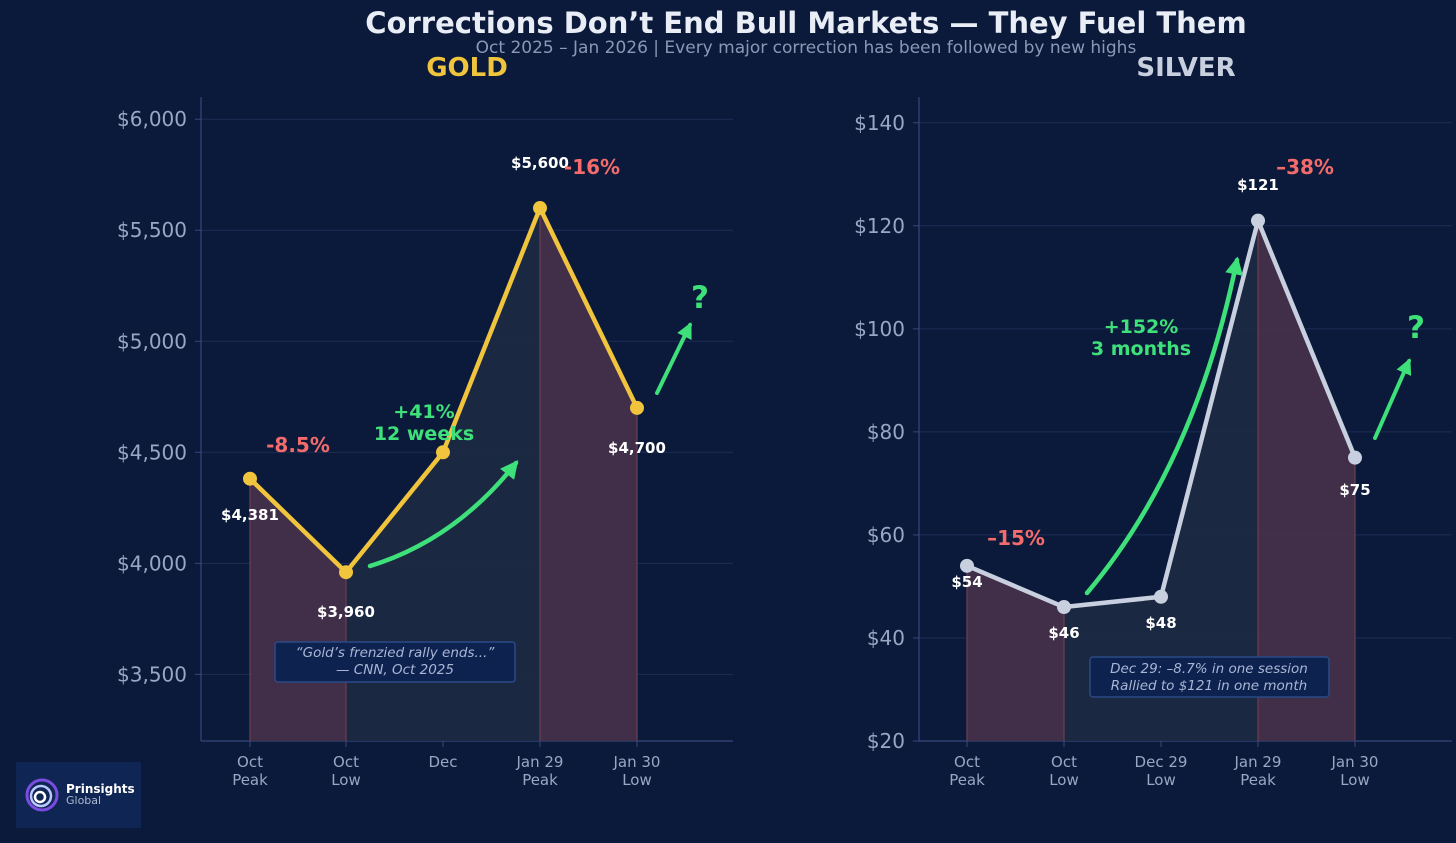  What do you see at coordinates (967, 771) in the screenshot?
I see `silver-x-tick-label: Oct Peak` at bounding box center [967, 771].